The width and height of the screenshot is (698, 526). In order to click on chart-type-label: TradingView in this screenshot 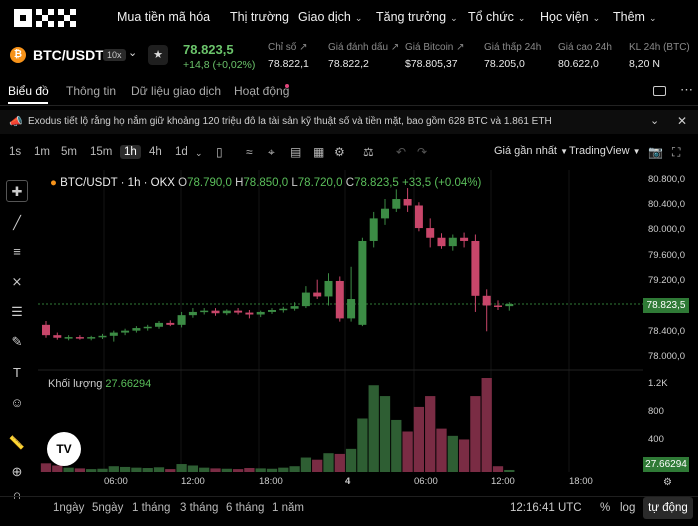, I will do `click(599, 151)`.